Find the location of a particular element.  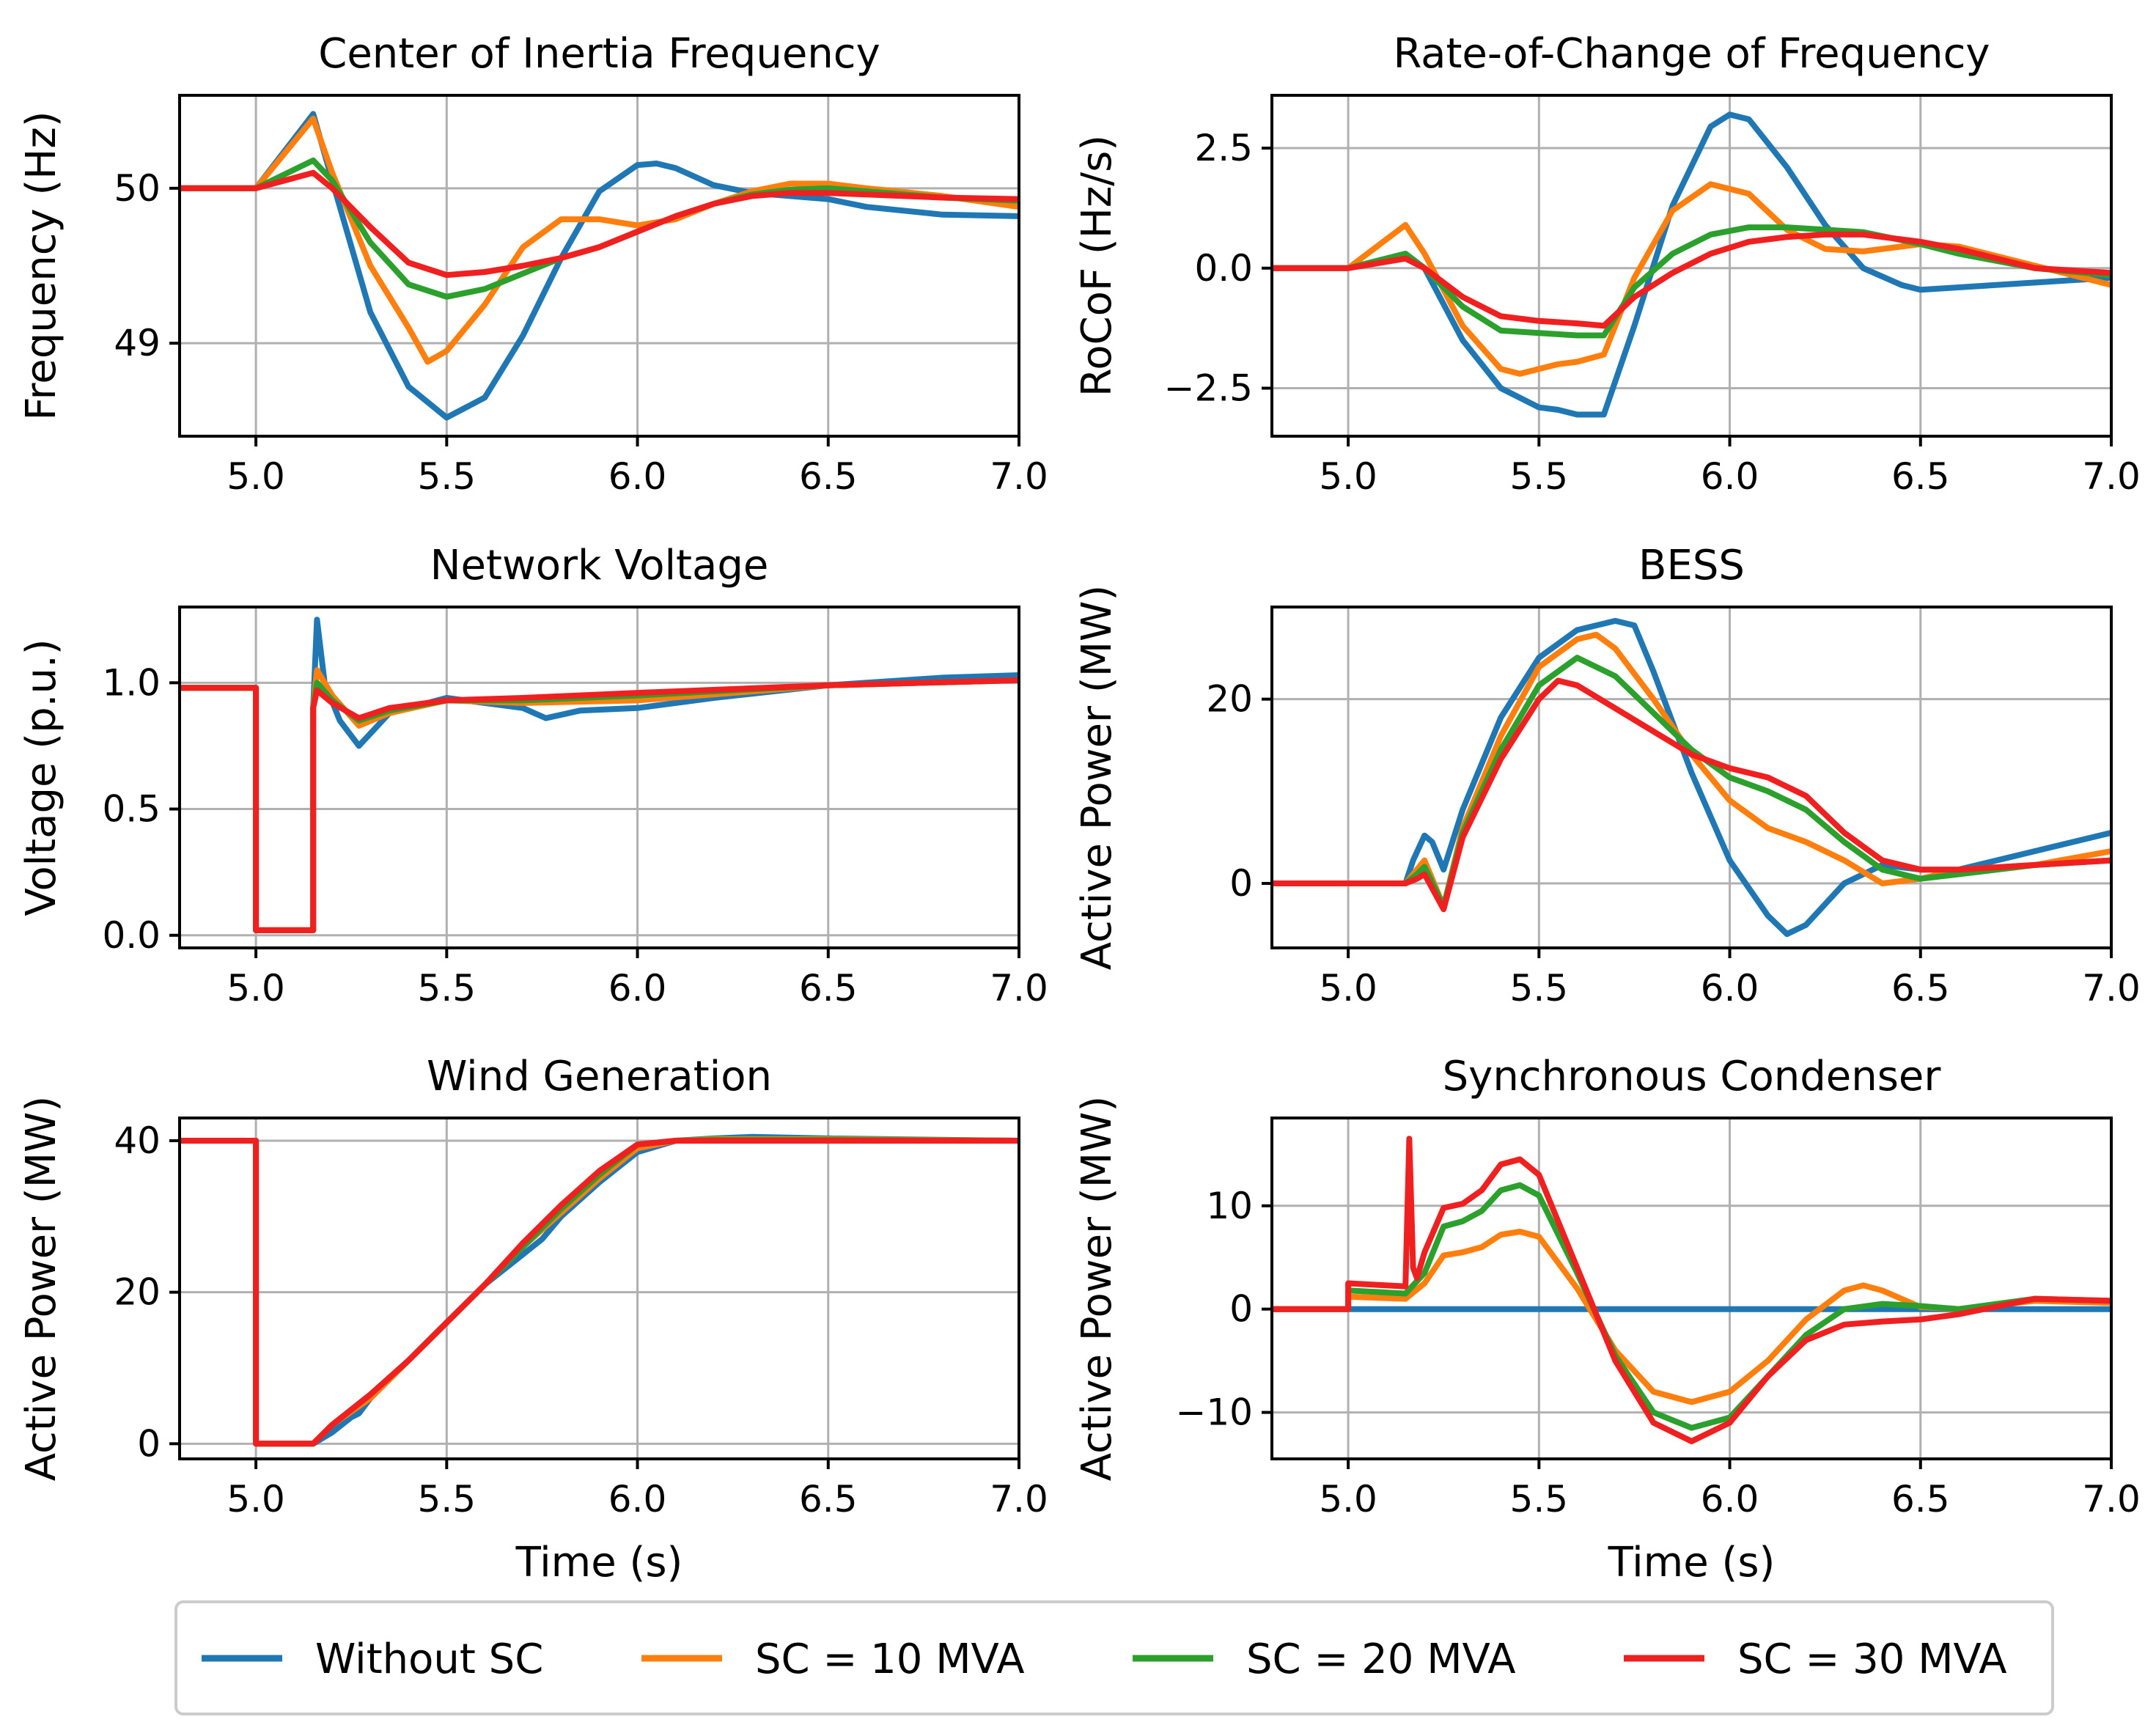

y-tick-label: −10 is located at coordinates (1214, 1413).